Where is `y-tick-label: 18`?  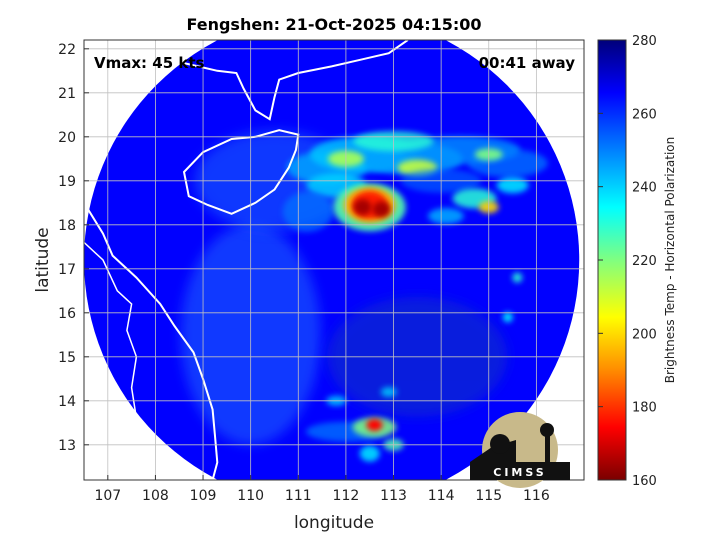
y-tick-label: 18 is located at coordinates (67, 226).